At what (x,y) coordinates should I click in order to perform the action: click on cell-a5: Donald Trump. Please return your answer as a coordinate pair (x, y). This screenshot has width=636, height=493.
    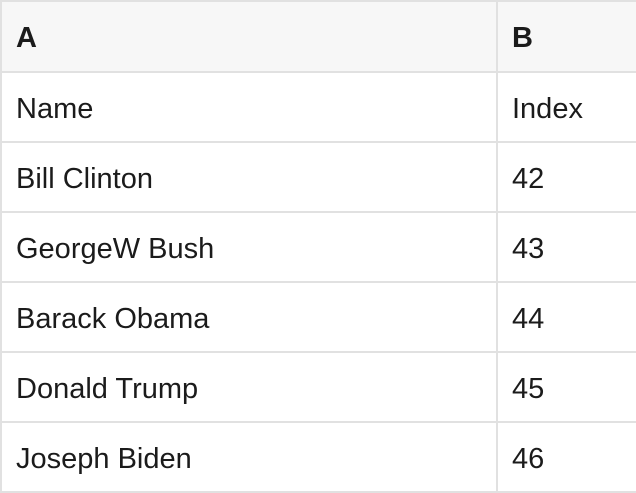
    Looking at the image, I should click on (250, 387).